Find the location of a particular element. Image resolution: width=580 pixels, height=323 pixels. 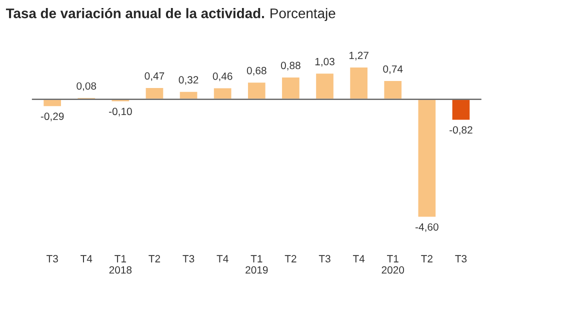

data-label: 0,88 is located at coordinates (290, 66).